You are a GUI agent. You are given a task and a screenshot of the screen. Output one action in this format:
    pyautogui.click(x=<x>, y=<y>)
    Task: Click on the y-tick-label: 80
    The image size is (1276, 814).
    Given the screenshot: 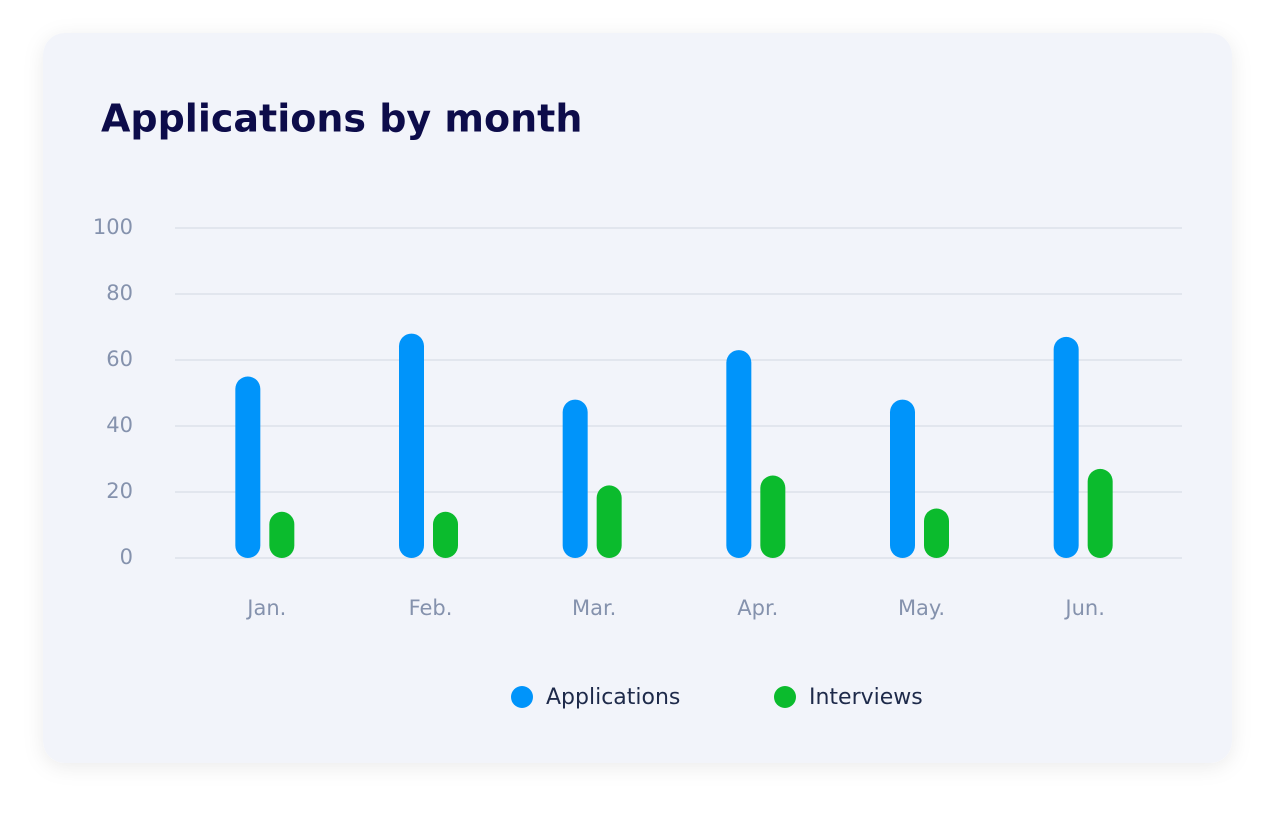 What is the action you would take?
    pyautogui.click(x=119, y=293)
    